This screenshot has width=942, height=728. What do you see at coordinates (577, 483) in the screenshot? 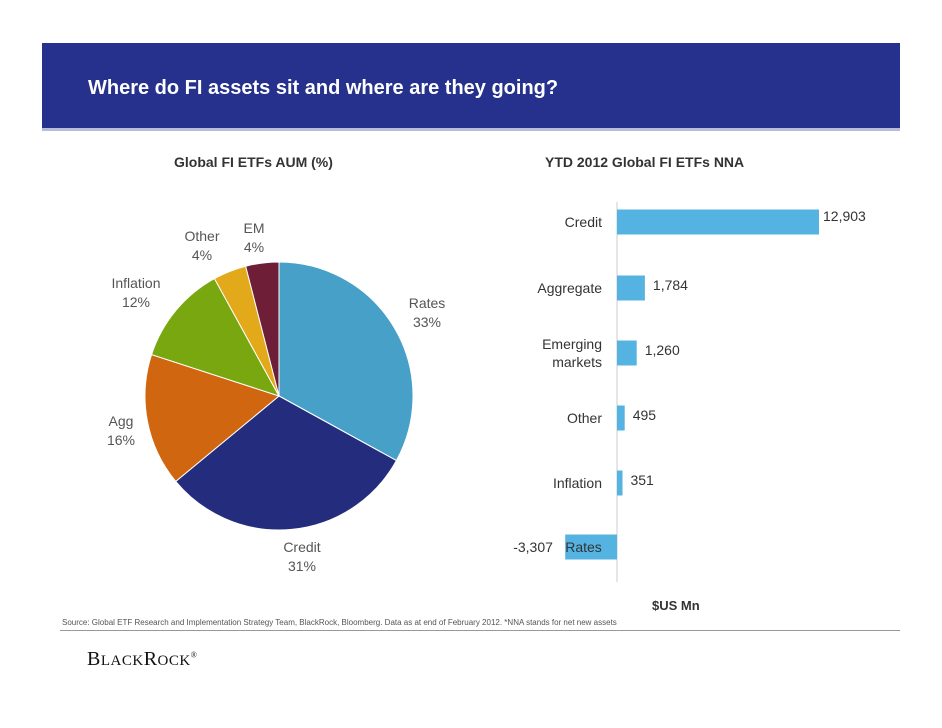
I see `bar-category-label: Inflation` at bounding box center [577, 483].